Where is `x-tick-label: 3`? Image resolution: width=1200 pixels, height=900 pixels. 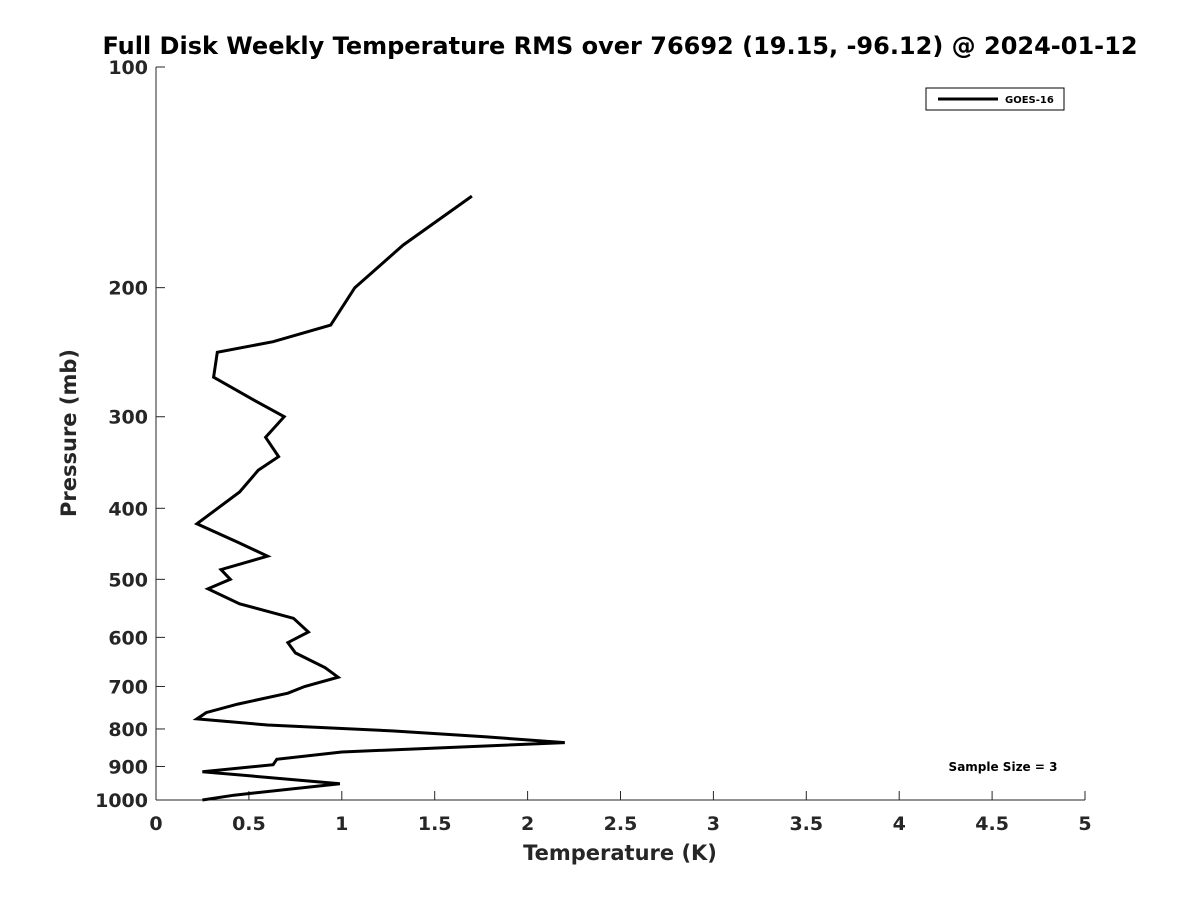 x-tick-label: 3 is located at coordinates (713, 824).